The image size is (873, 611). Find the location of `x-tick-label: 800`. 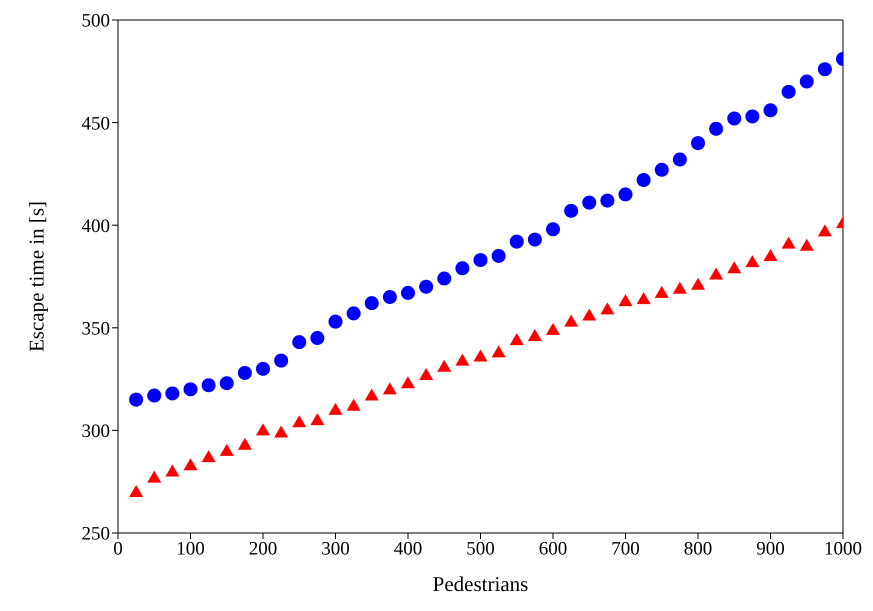

x-tick-label: 800 is located at coordinates (698, 549).